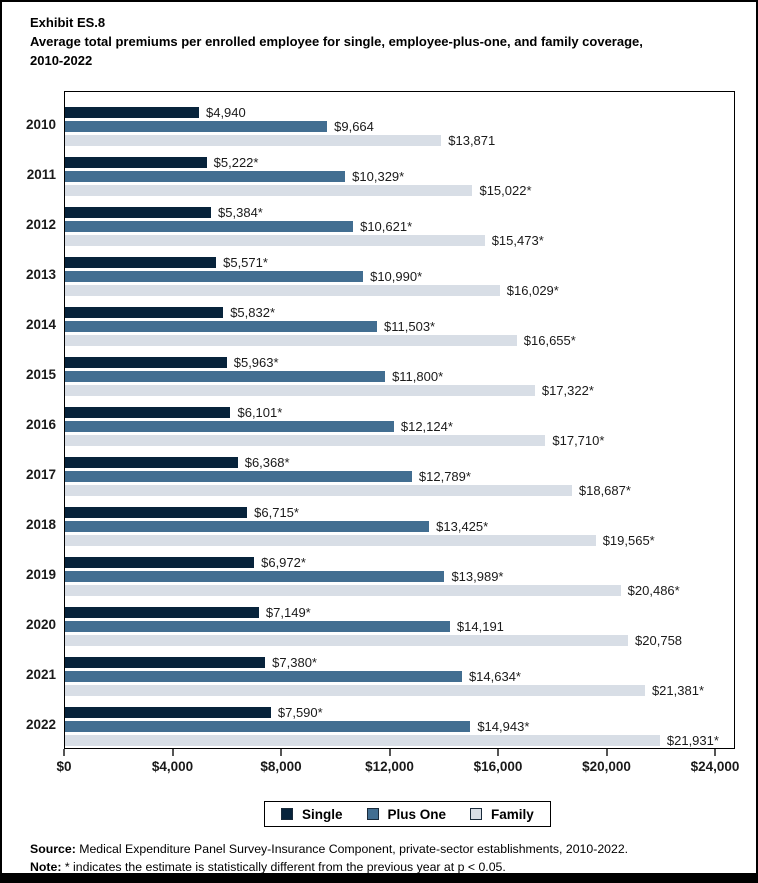 This screenshot has width=758, height=883. I want to click on bar-family-2016, so click(305, 440).